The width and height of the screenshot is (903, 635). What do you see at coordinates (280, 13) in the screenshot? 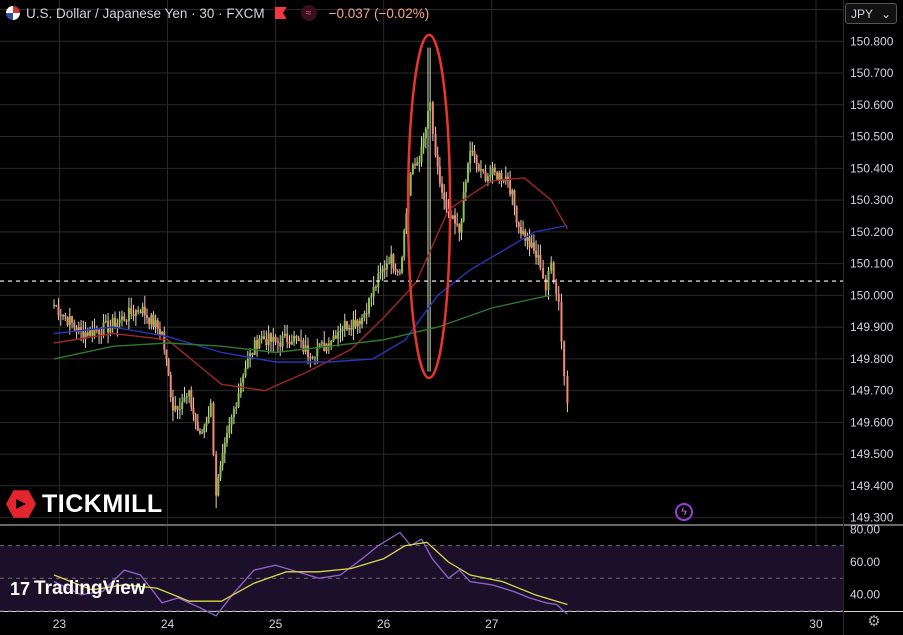
I see `flag-icon` at bounding box center [280, 13].